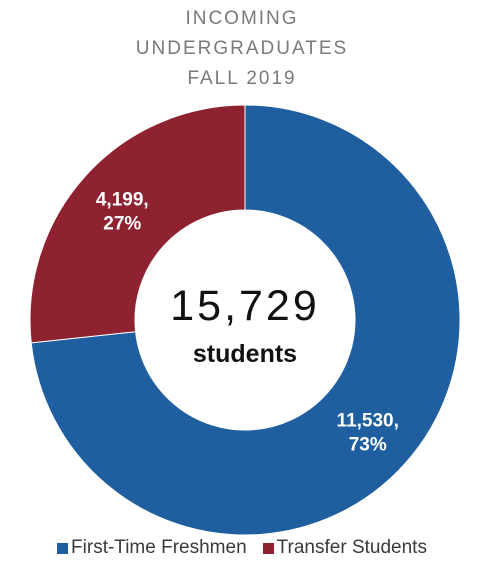 The height and width of the screenshot is (569, 484). I want to click on legend-label-first-time-freshmen: First-Time Freshmen, so click(159, 547).